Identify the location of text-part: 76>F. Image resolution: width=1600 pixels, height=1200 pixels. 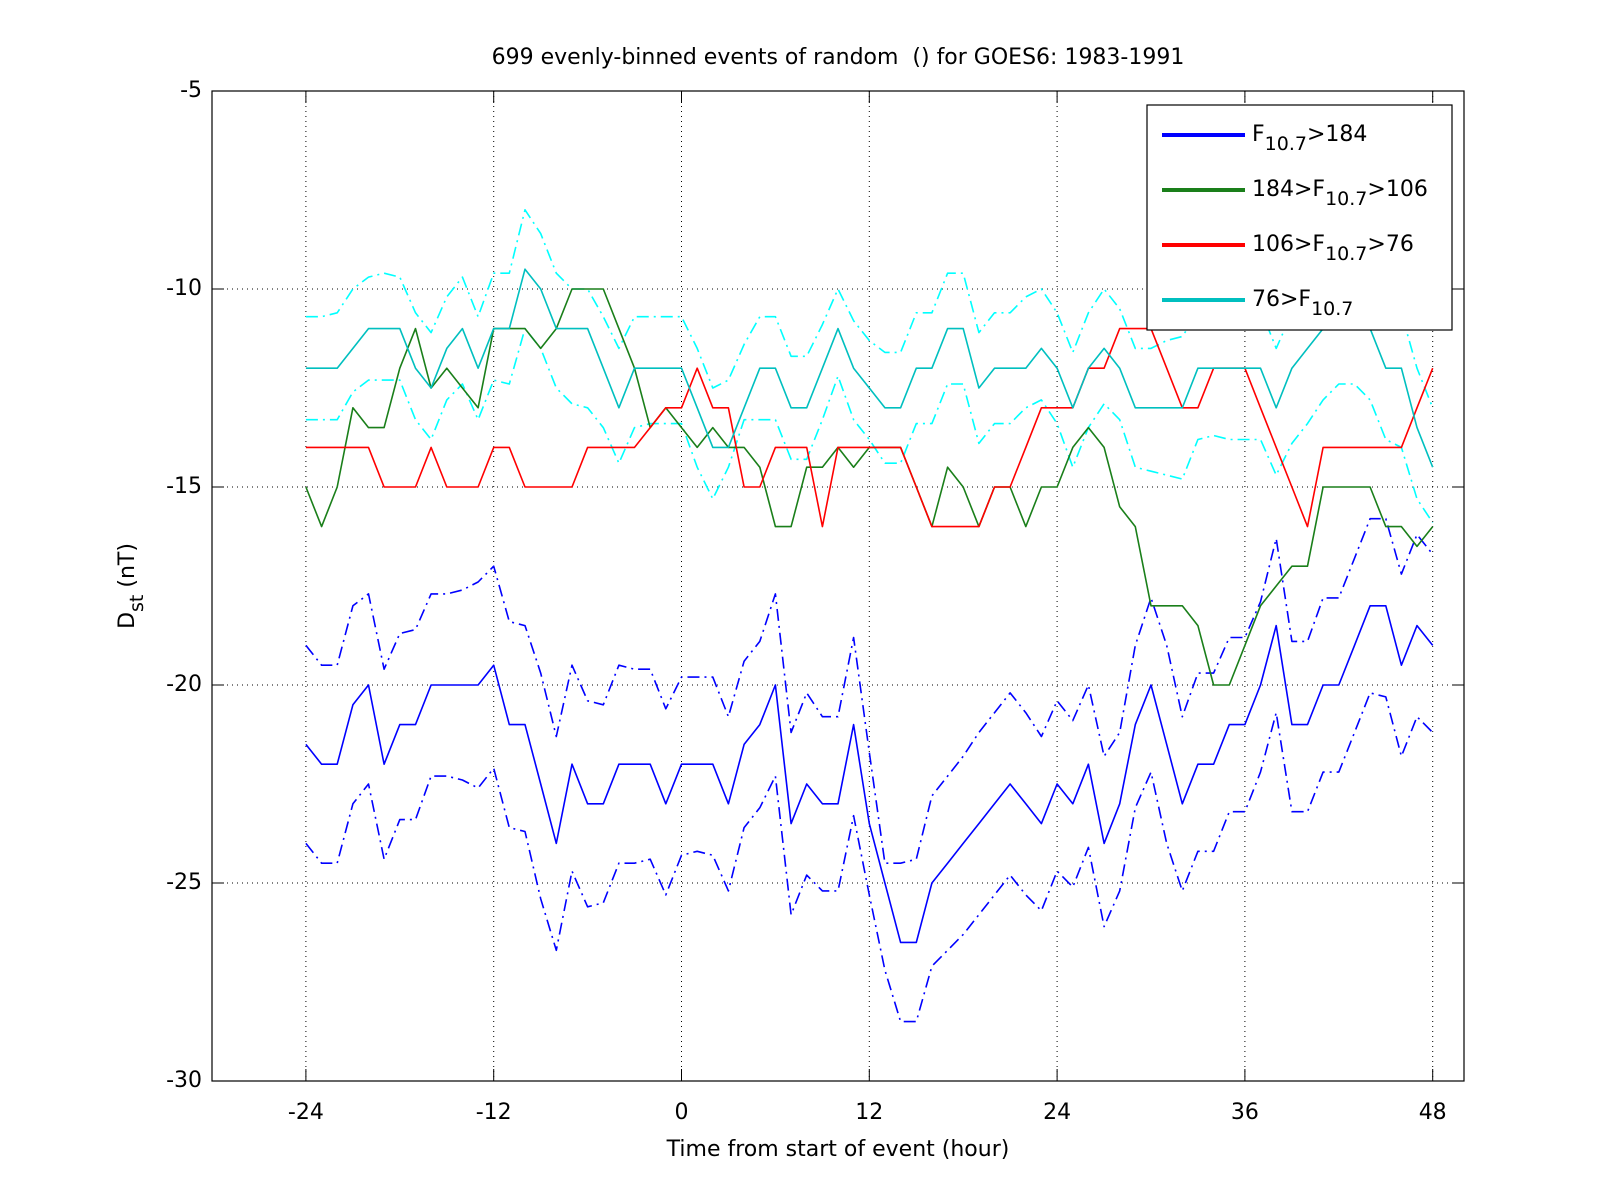
(1281, 299).